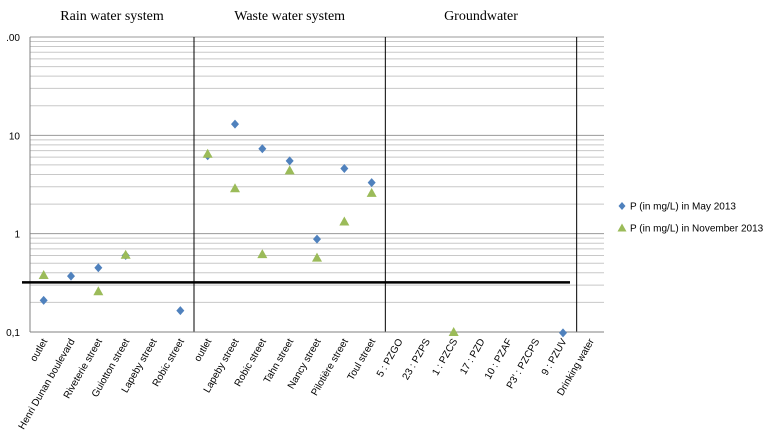 Image resolution: width=766 pixels, height=434 pixels. I want to click on y-tick-label: 0,1, so click(13, 333).